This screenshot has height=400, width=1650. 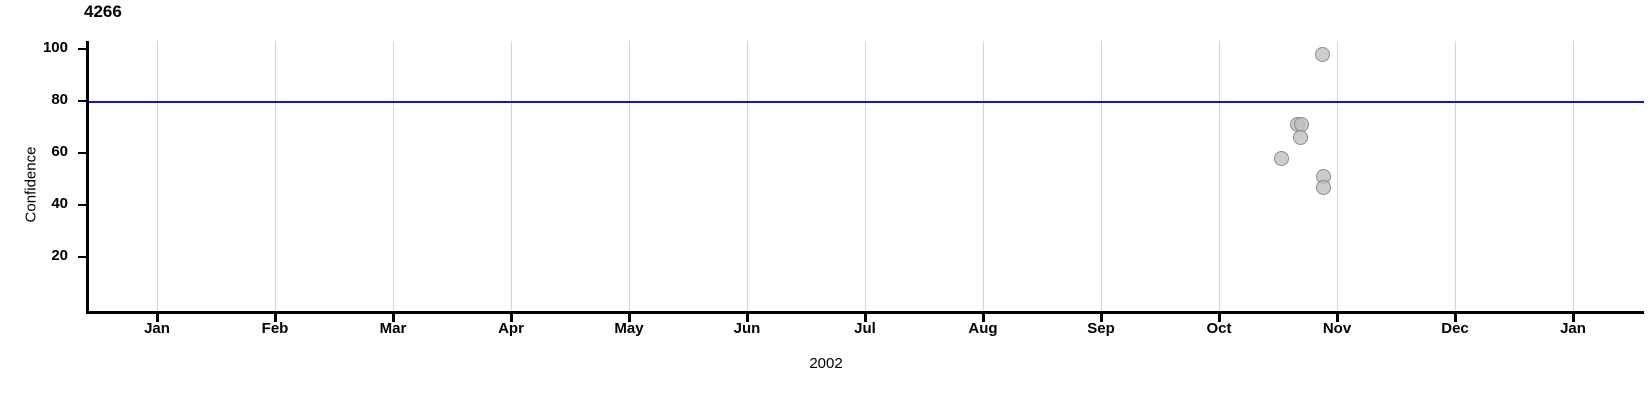 I want to click on x-axis-tick-label-jan-12: Jan, so click(x=1573, y=328).